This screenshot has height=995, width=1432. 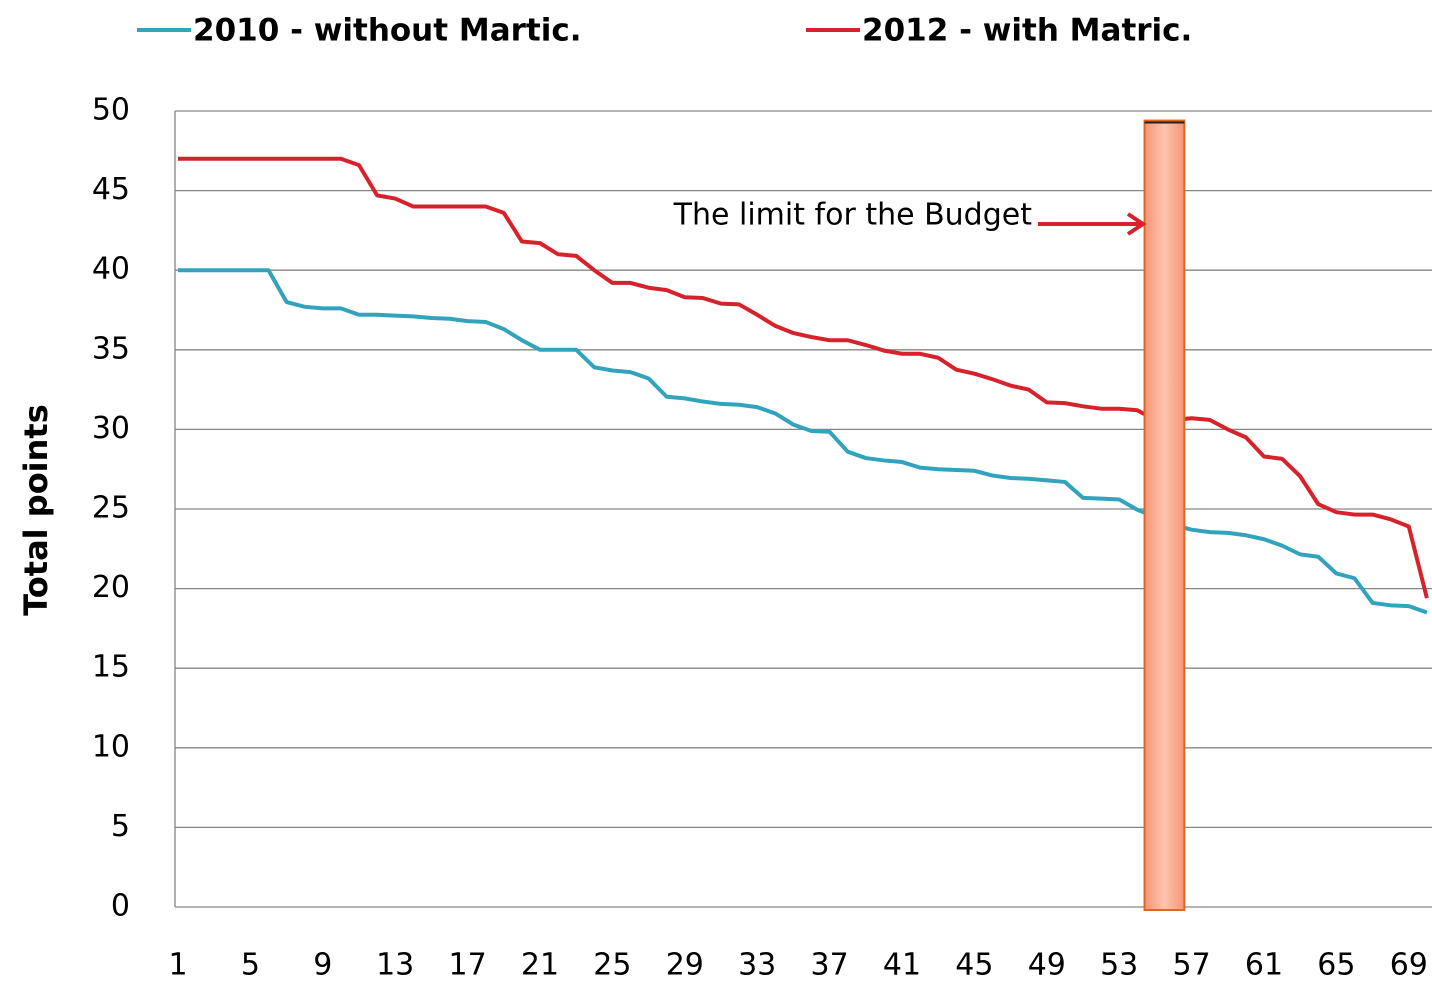 What do you see at coordinates (1136, 224) in the screenshot?
I see `annotation-arrowhead` at bounding box center [1136, 224].